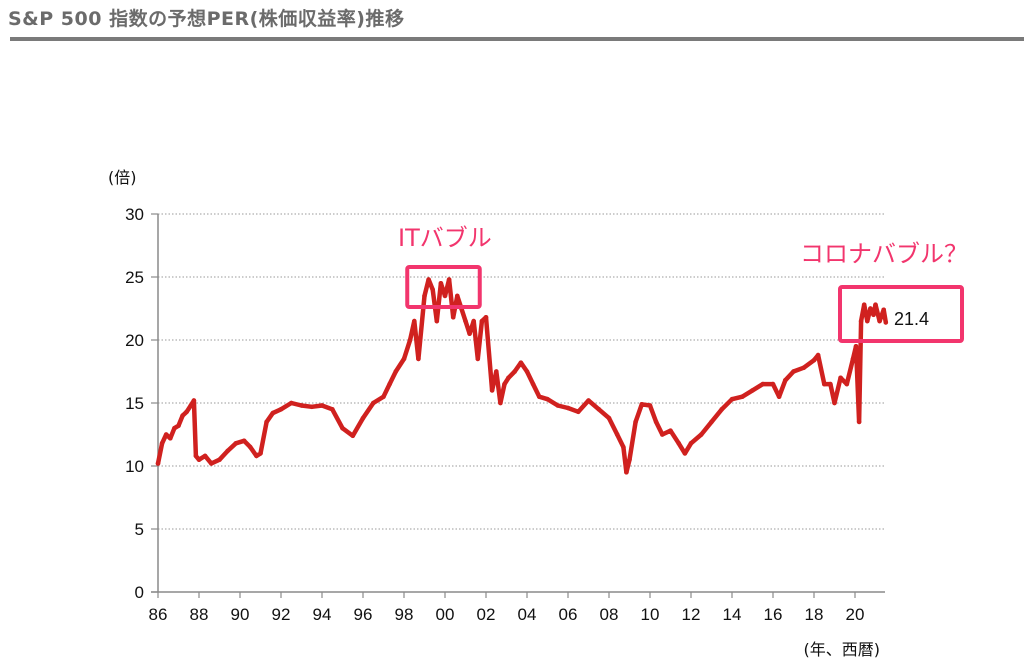 This screenshot has height=671, width=1024. What do you see at coordinates (322, 614) in the screenshot?
I see `x-tick-label: 94` at bounding box center [322, 614].